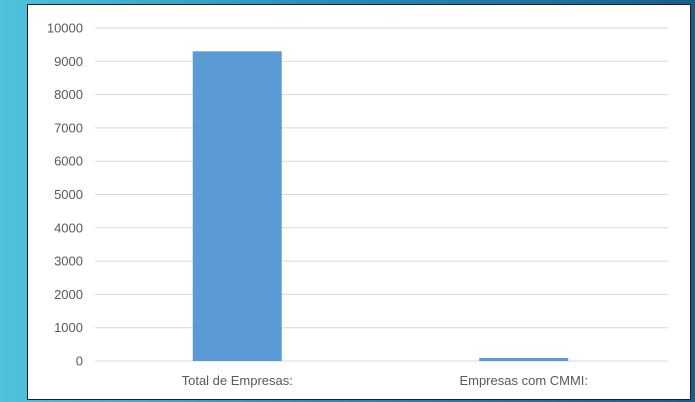  I want to click on y-tick-label: 7000, so click(68, 127).